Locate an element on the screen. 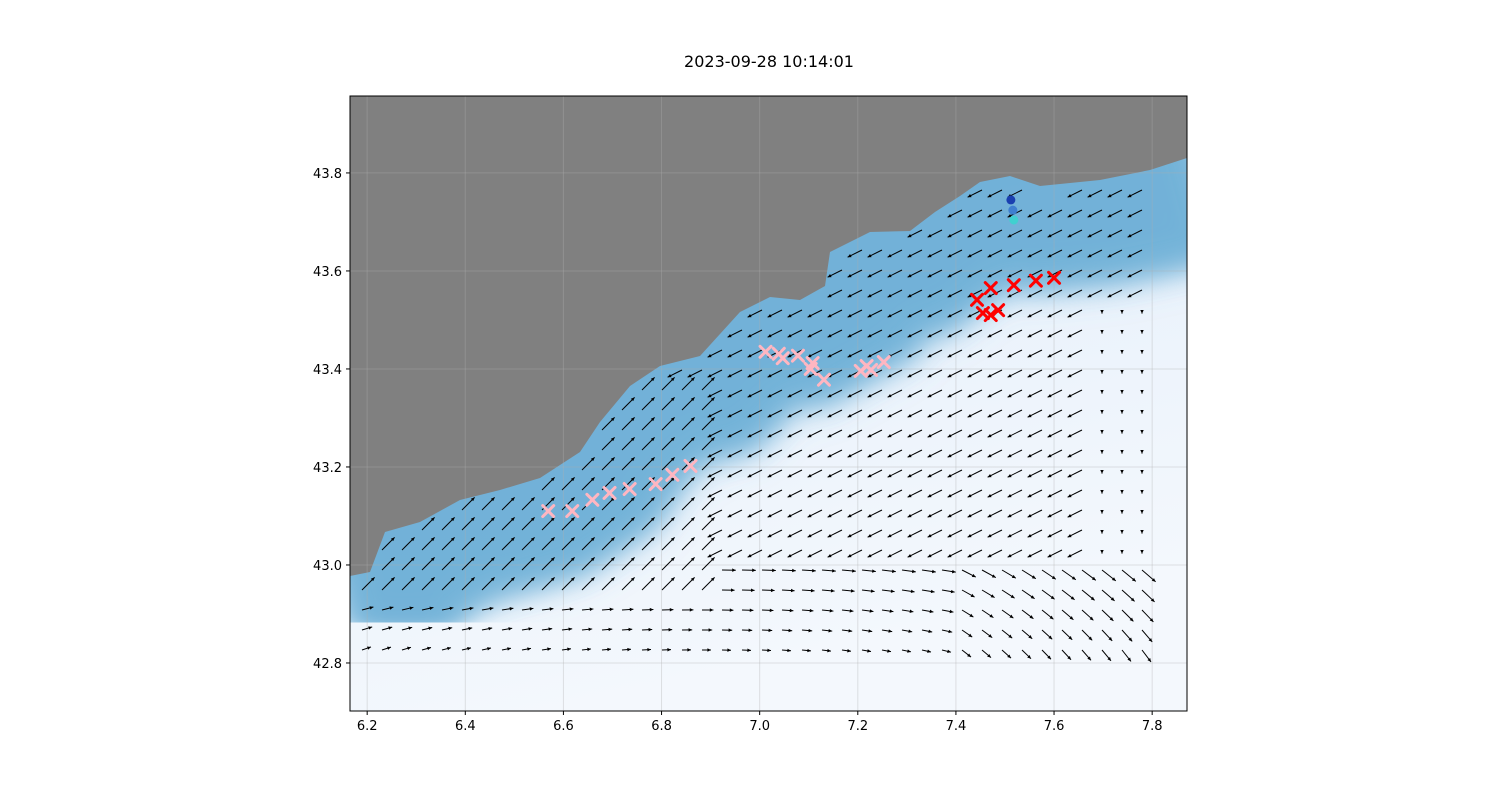 This screenshot has width=1500, height=800. dot-marker is located at coordinates (1013, 210).